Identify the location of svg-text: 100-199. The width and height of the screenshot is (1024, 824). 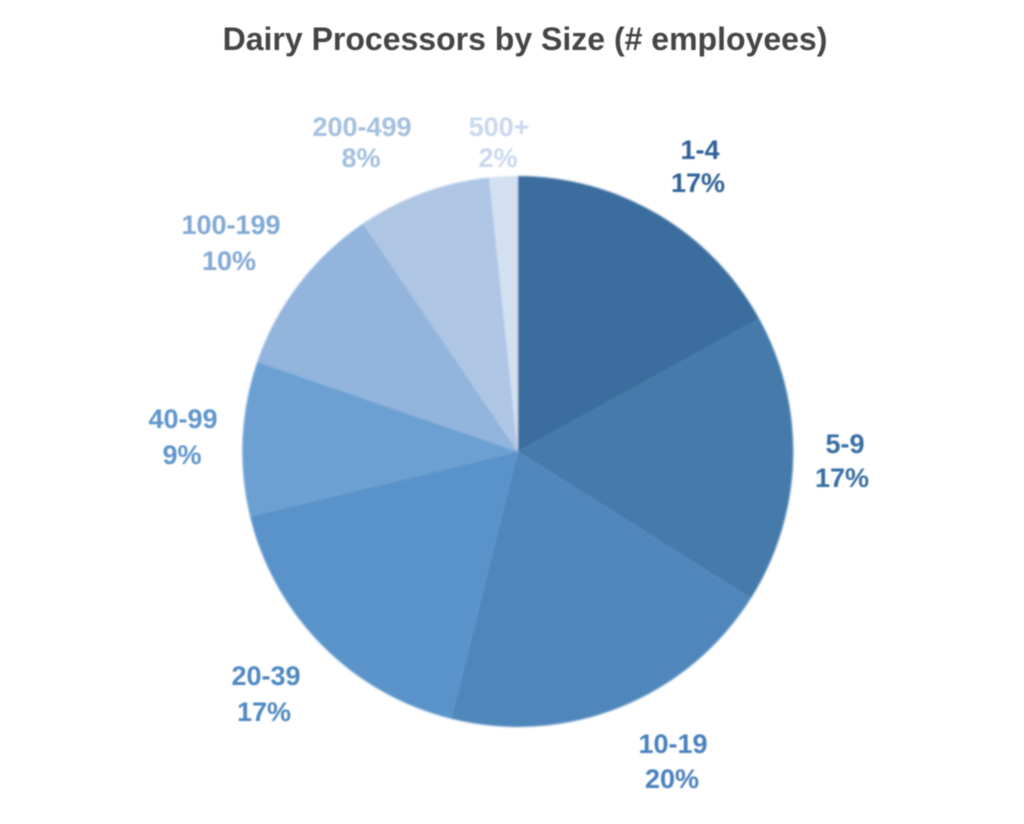
(230, 225).